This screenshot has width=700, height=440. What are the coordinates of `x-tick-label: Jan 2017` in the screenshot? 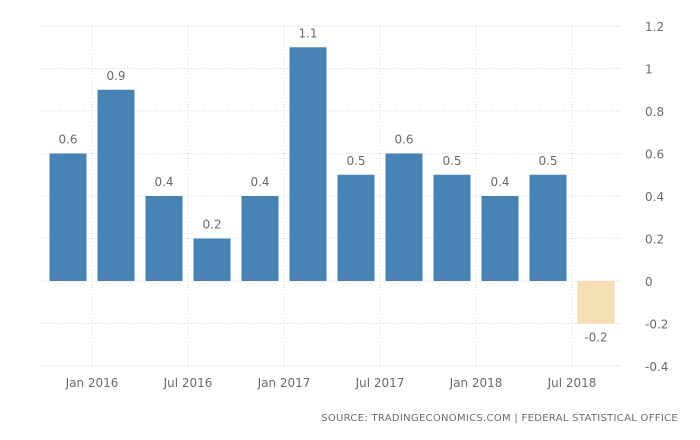 It's located at (284, 383).